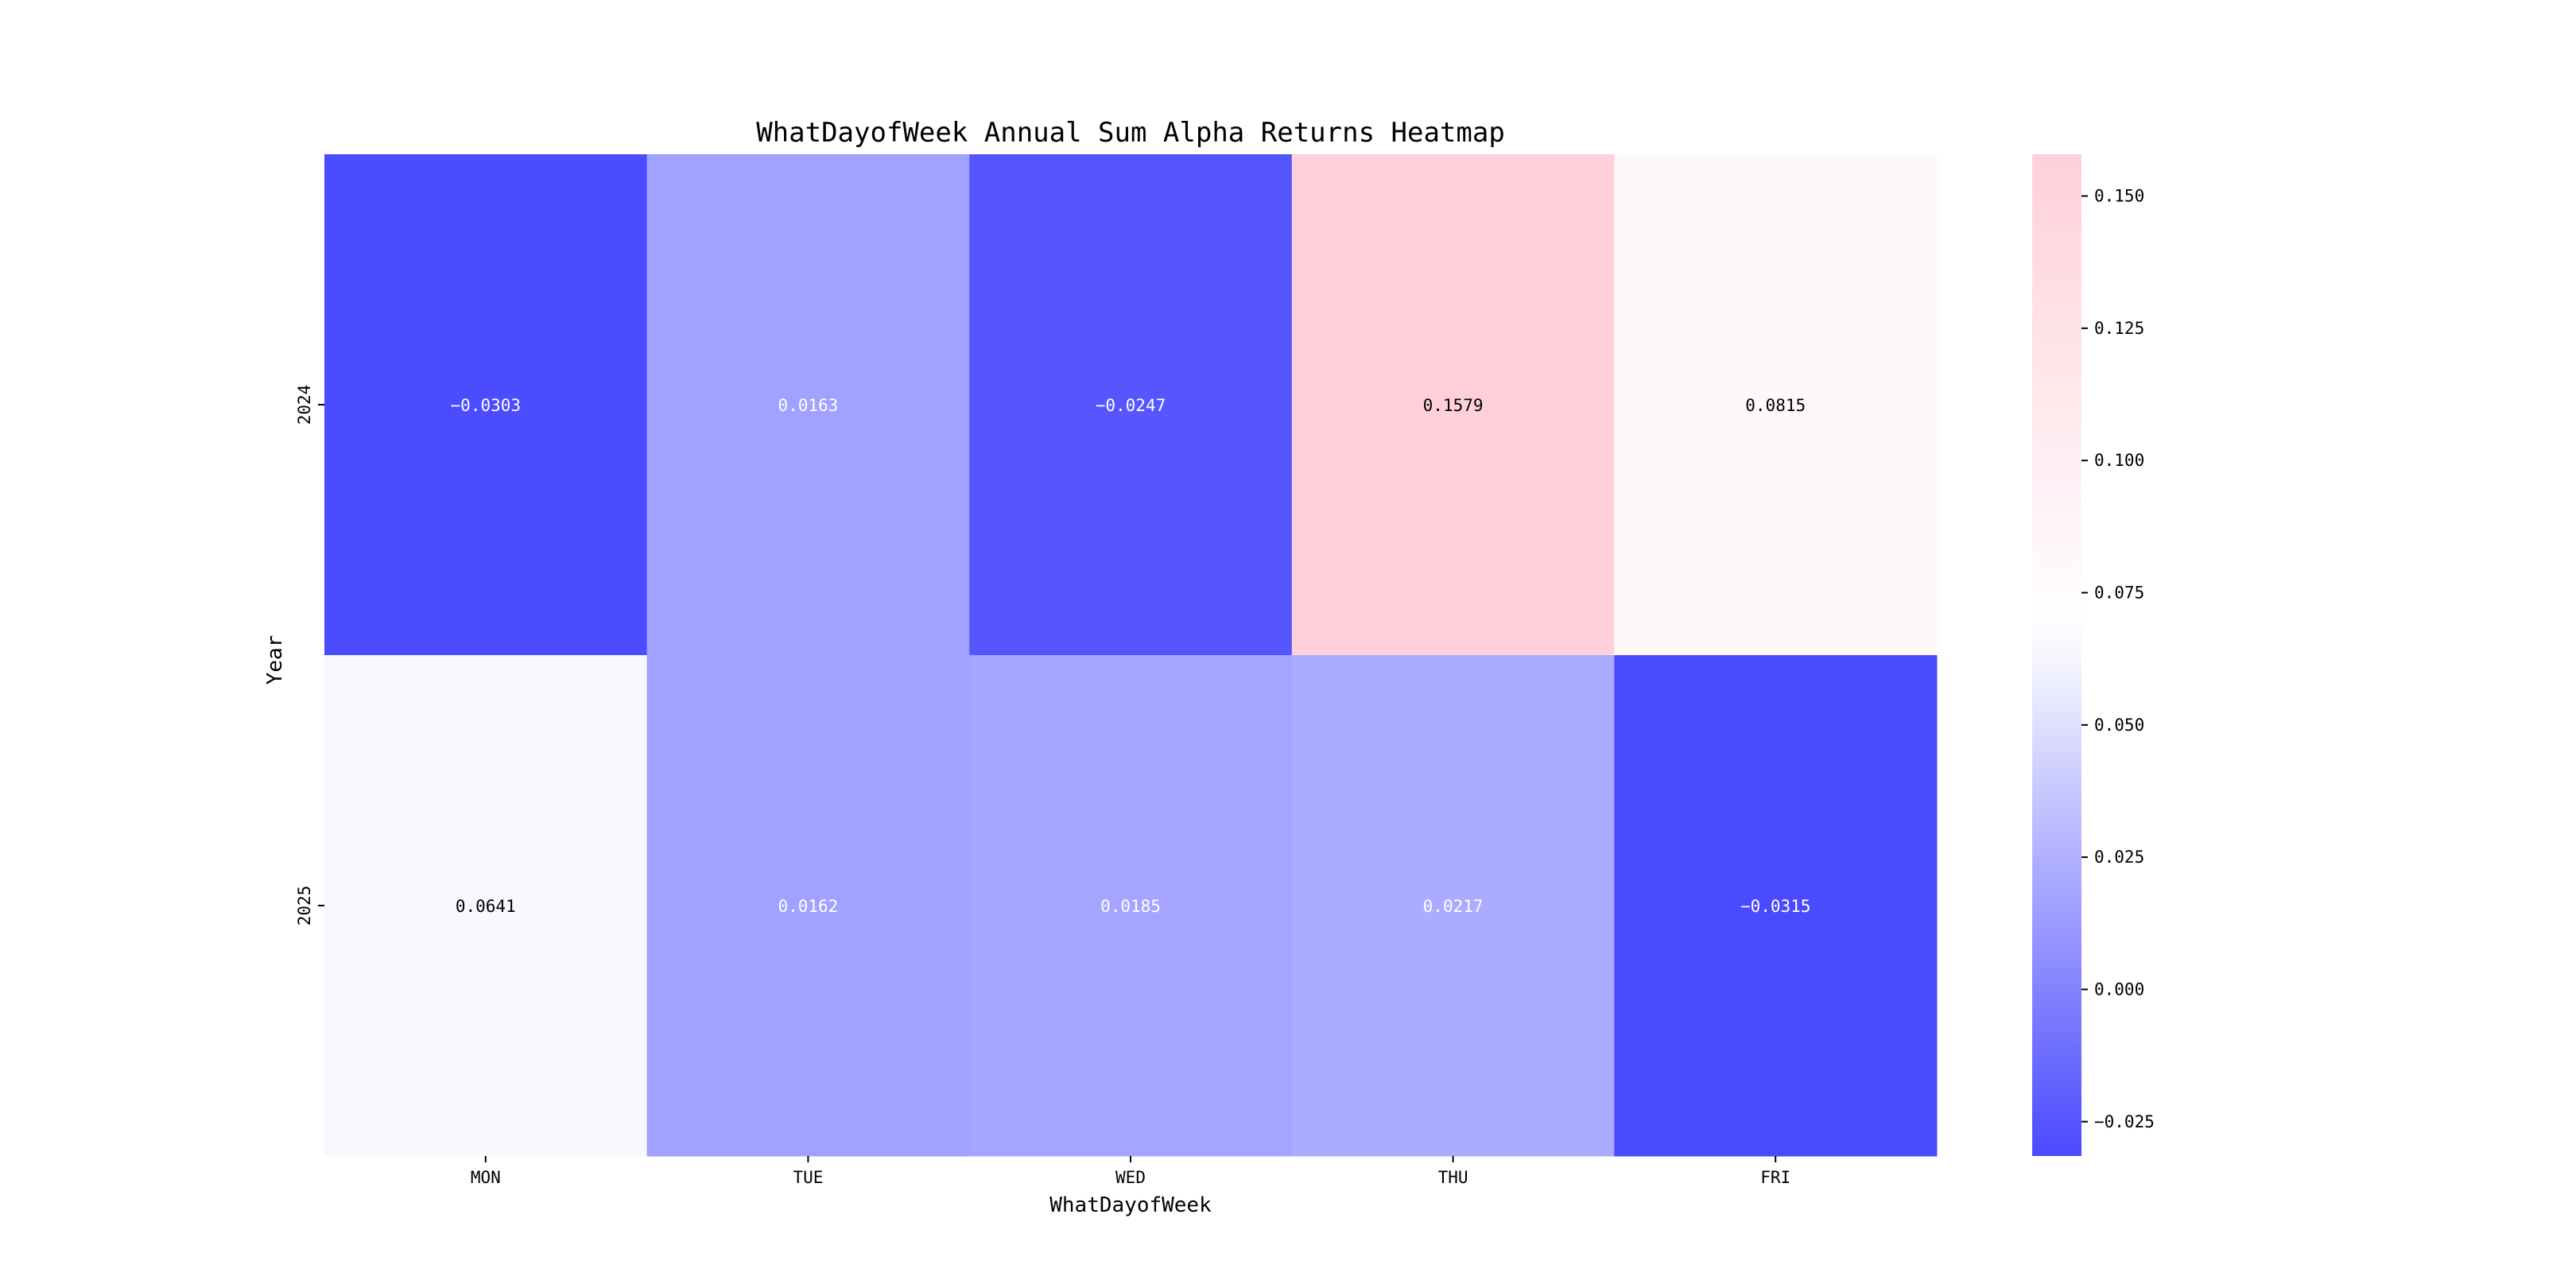 The image size is (2576, 1288). I want to click on heatmap-cell-2025-tue, so click(808, 906).